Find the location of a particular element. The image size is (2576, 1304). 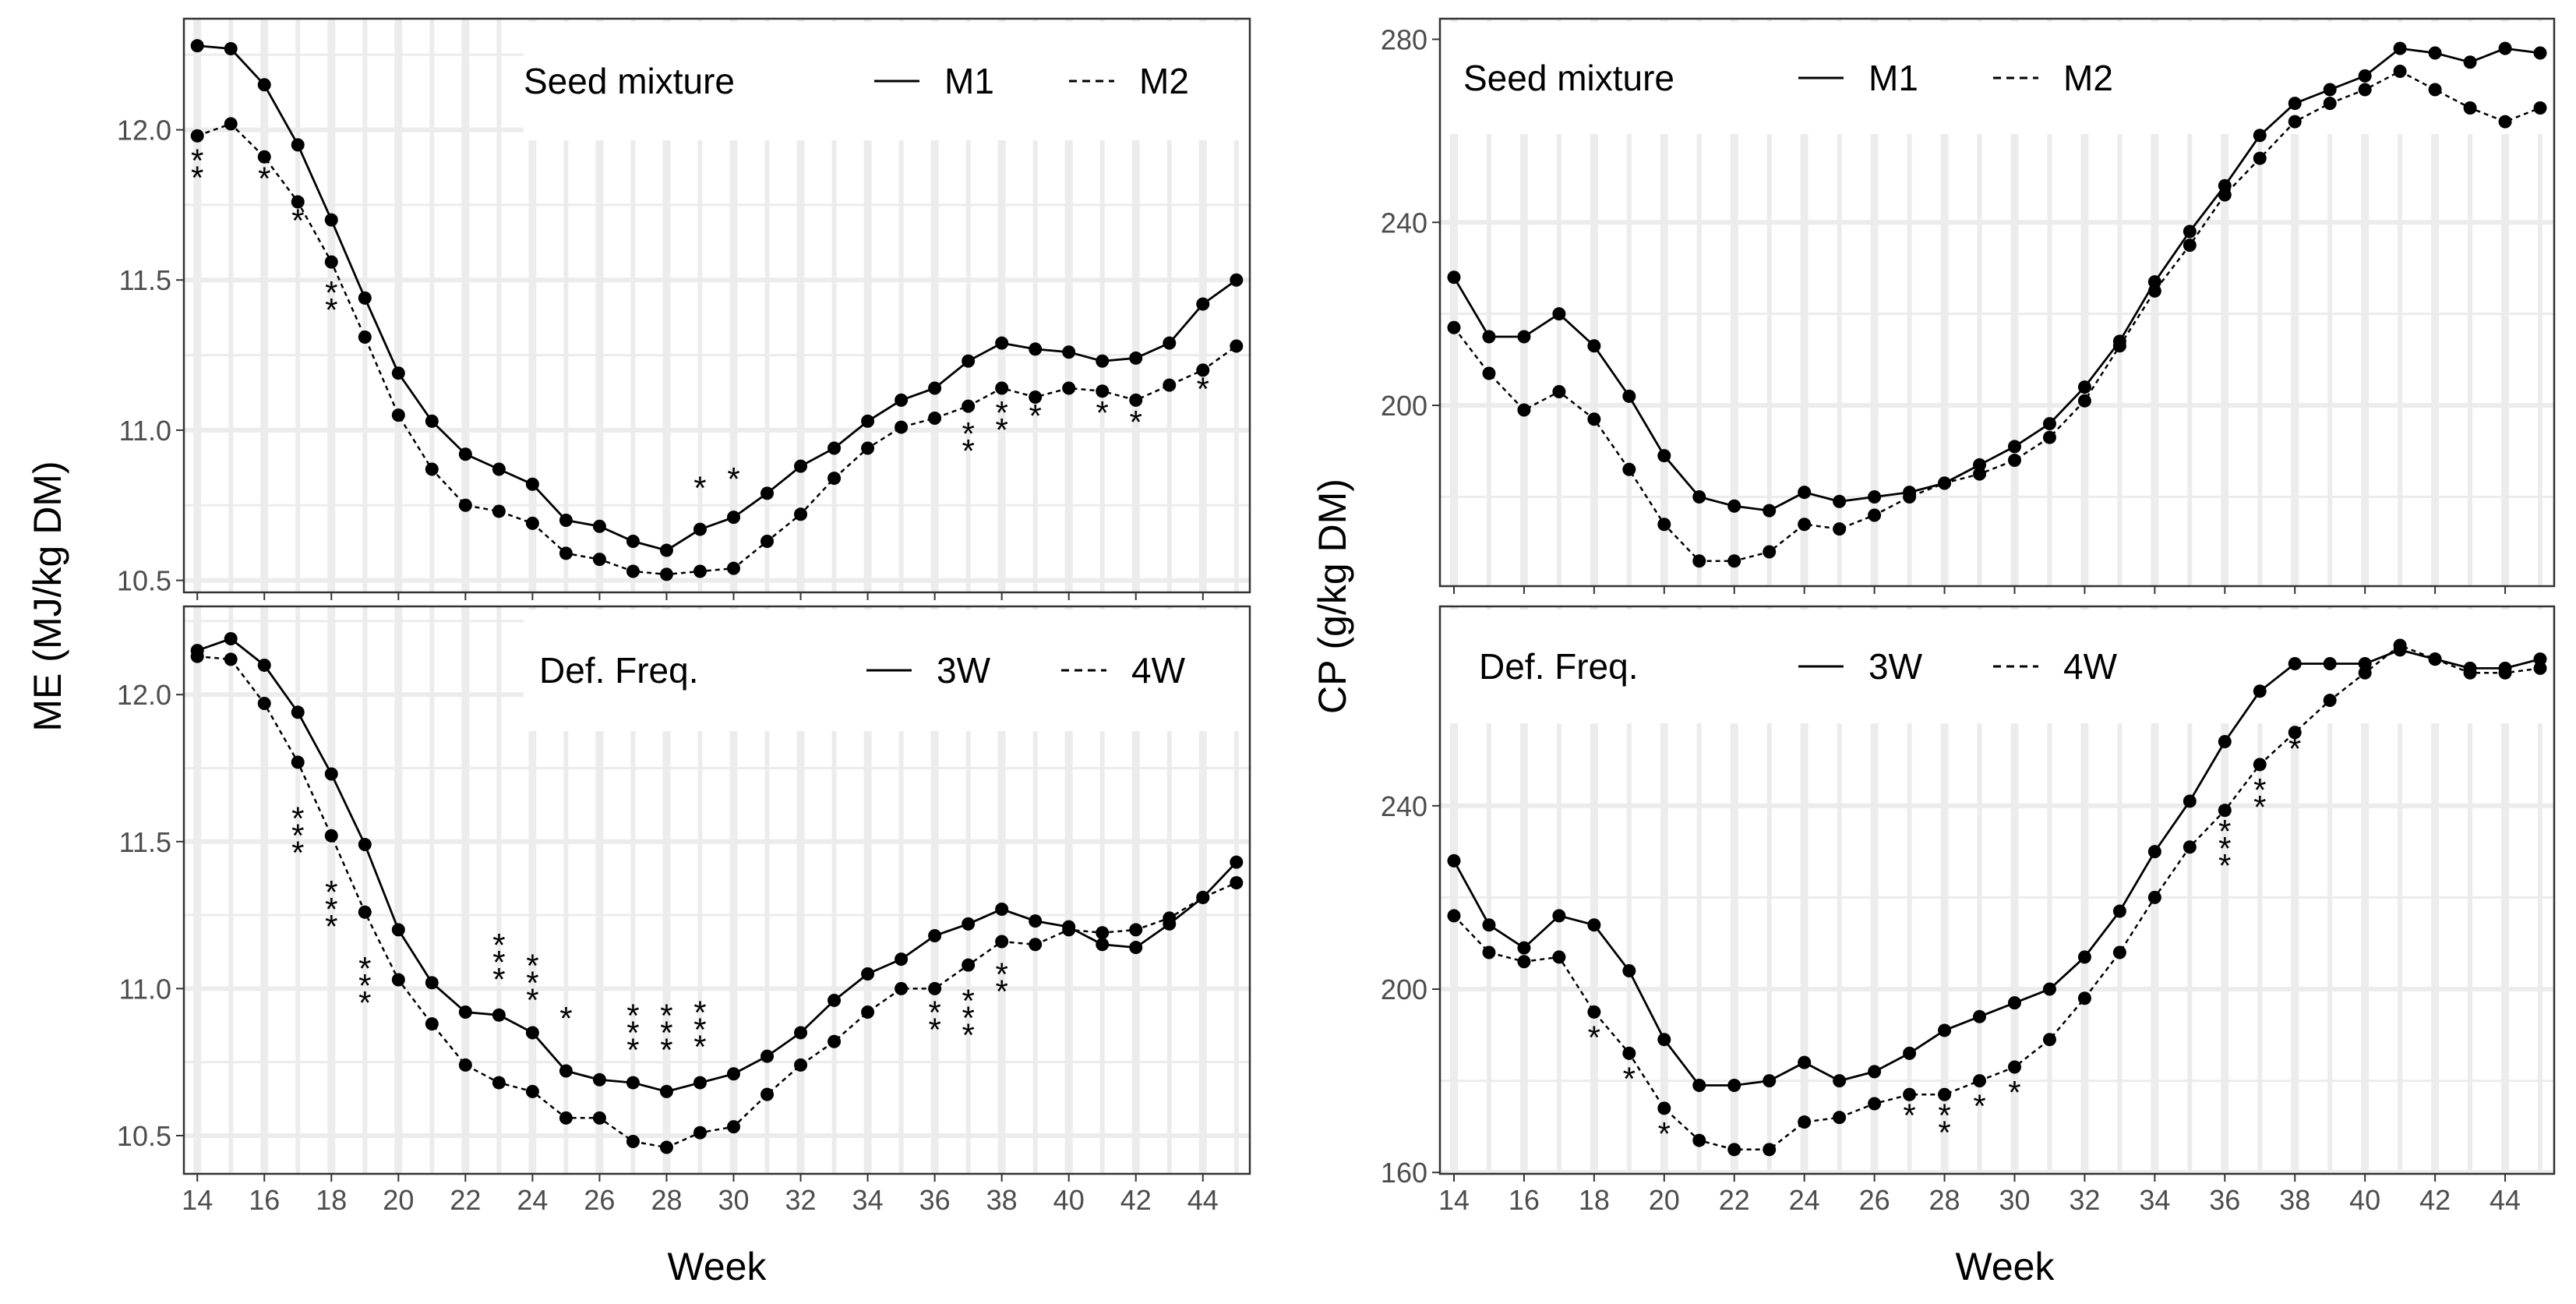

cp-seed-point-m2-w34 is located at coordinates (2154, 291).